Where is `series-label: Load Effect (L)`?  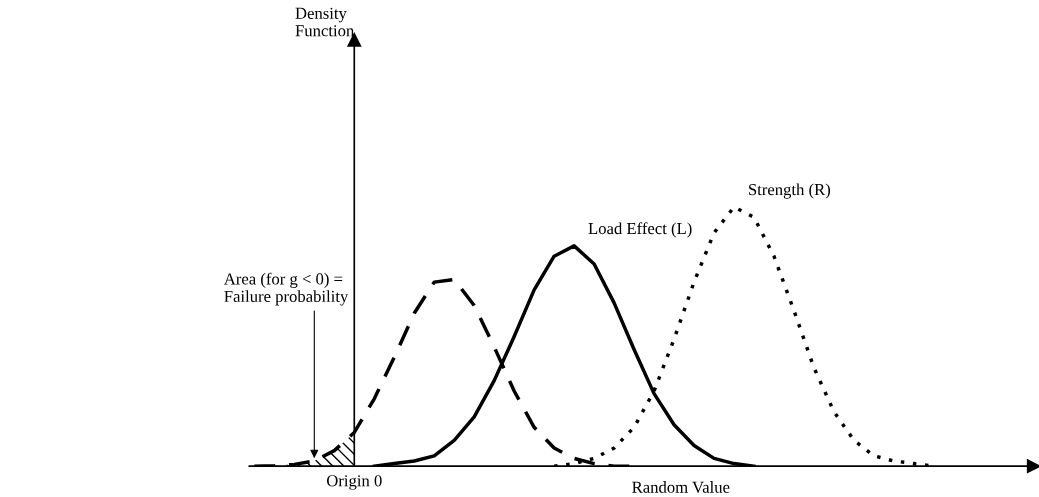 series-label: Load Effect (L) is located at coordinates (640, 230).